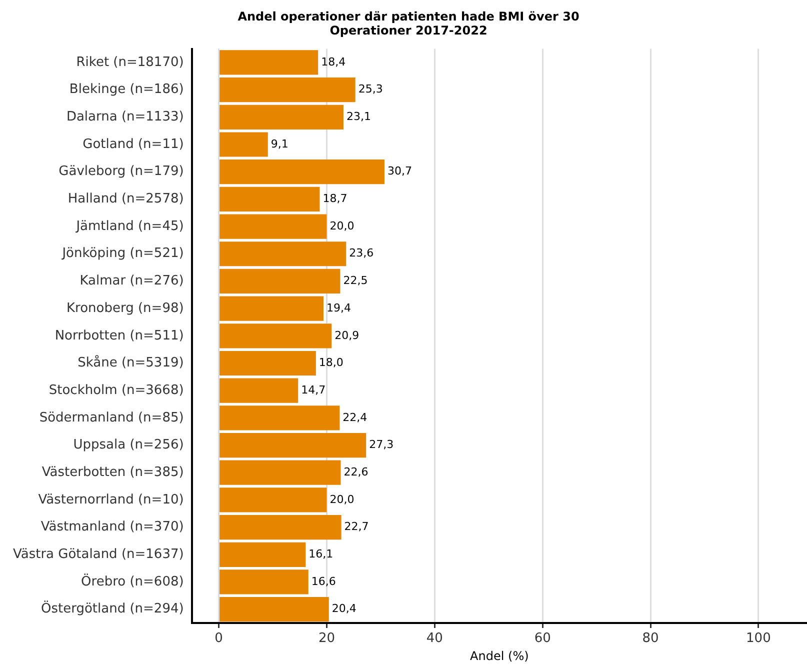 This screenshot has width=807, height=666. Describe the element at coordinates (347, 335) in the screenshot. I see `data-label: 20,9` at that location.